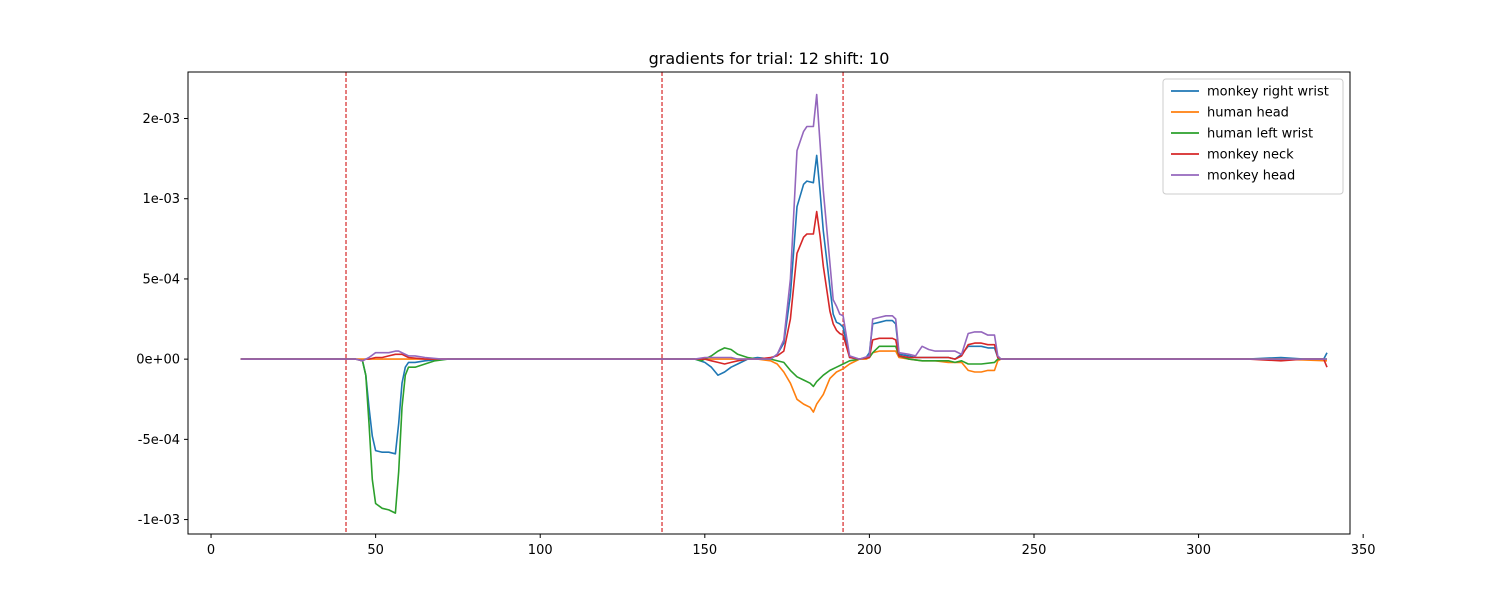 This screenshot has height=600, width=1500. What do you see at coordinates (211, 550) in the screenshot?
I see `x-tick-label: 0` at bounding box center [211, 550].